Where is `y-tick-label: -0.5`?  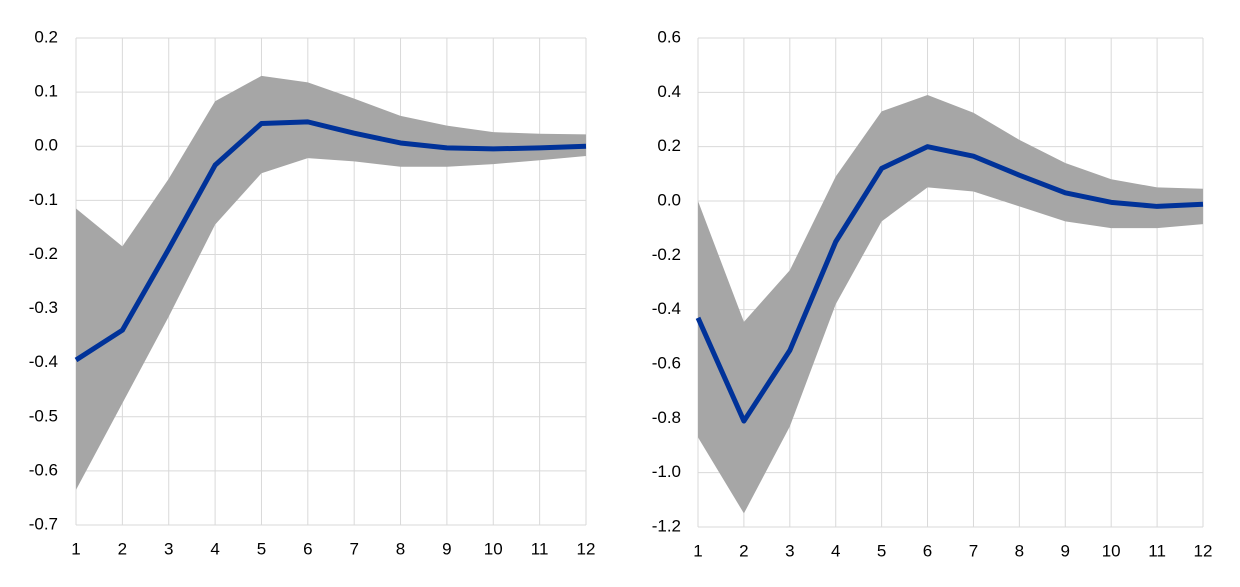 y-tick-label: -0.5 is located at coordinates (43, 415).